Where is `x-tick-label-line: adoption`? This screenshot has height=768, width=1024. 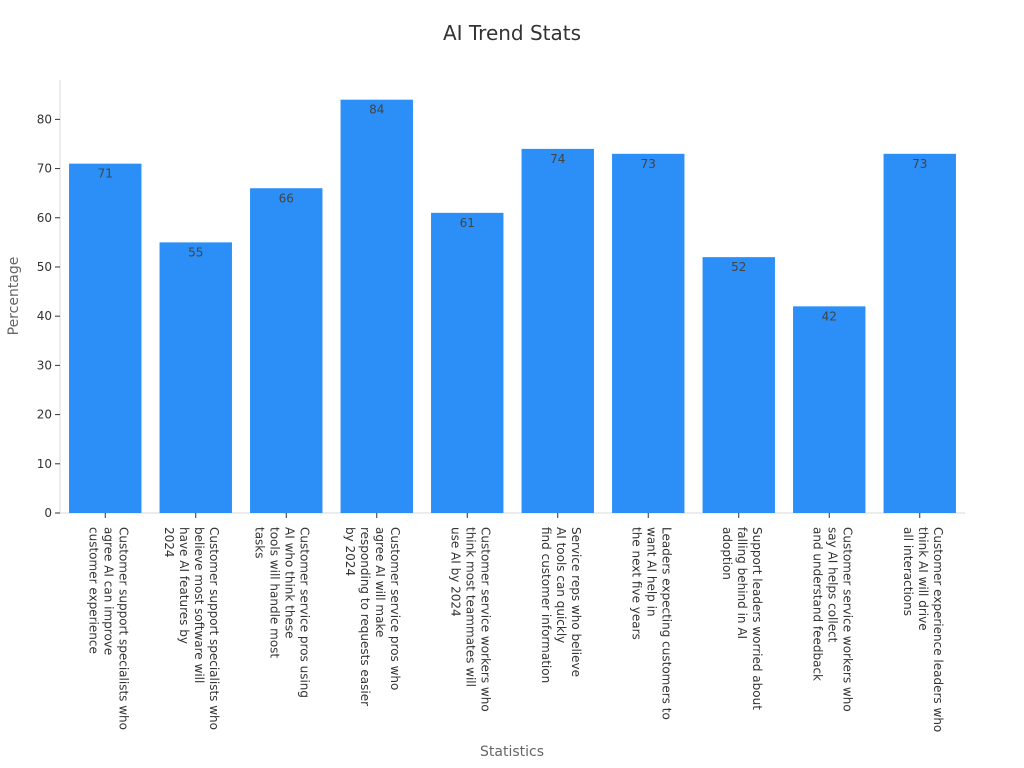
x-tick-label-line: adoption is located at coordinates (727, 553).